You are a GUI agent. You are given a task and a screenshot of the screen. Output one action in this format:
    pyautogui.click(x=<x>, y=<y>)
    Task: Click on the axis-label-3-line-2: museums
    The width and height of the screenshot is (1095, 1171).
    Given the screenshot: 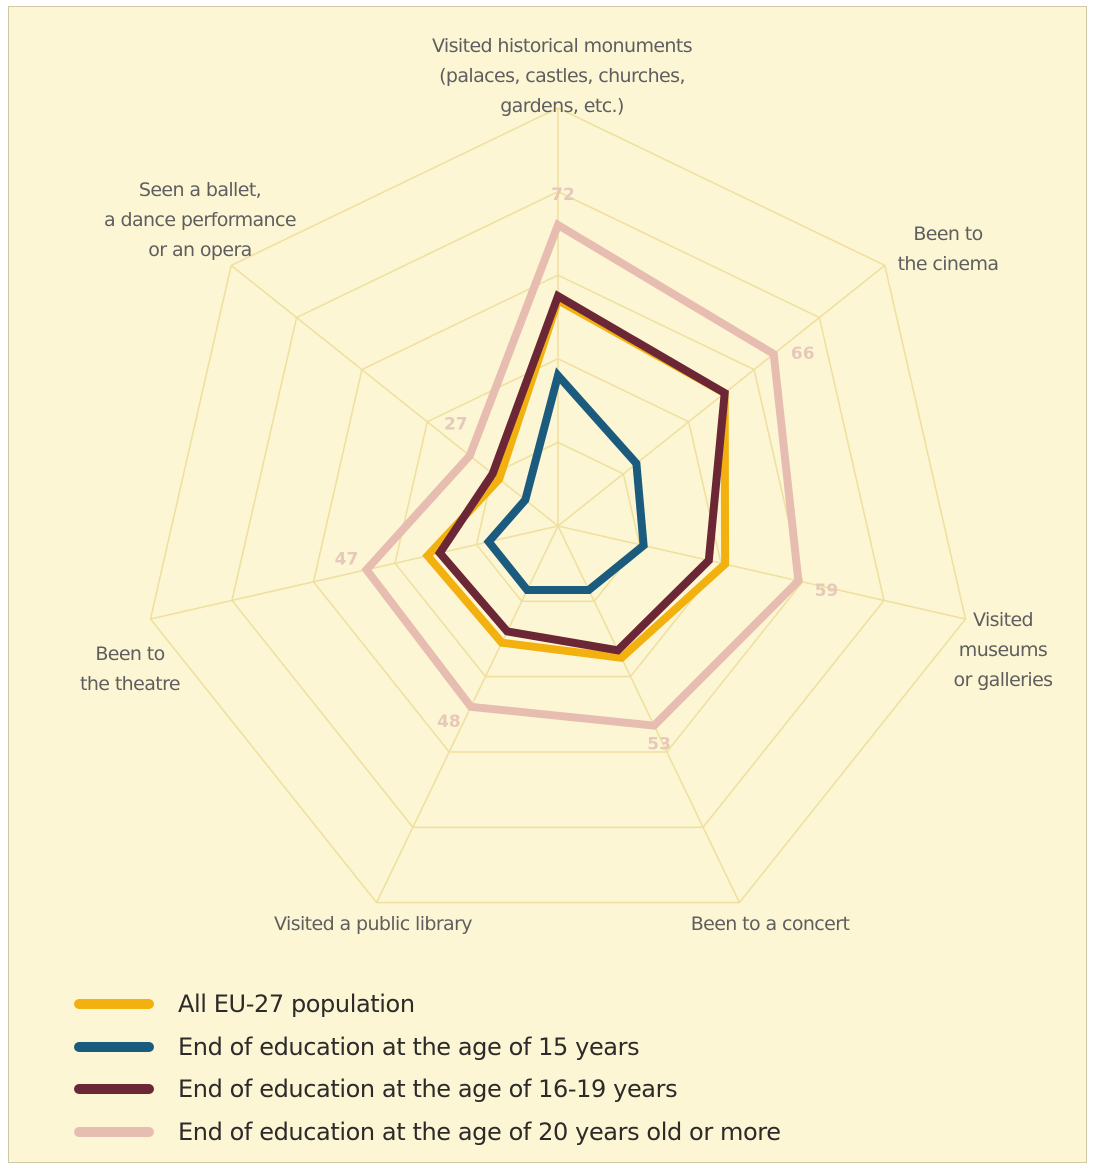 What is the action you would take?
    pyautogui.click(x=1003, y=650)
    